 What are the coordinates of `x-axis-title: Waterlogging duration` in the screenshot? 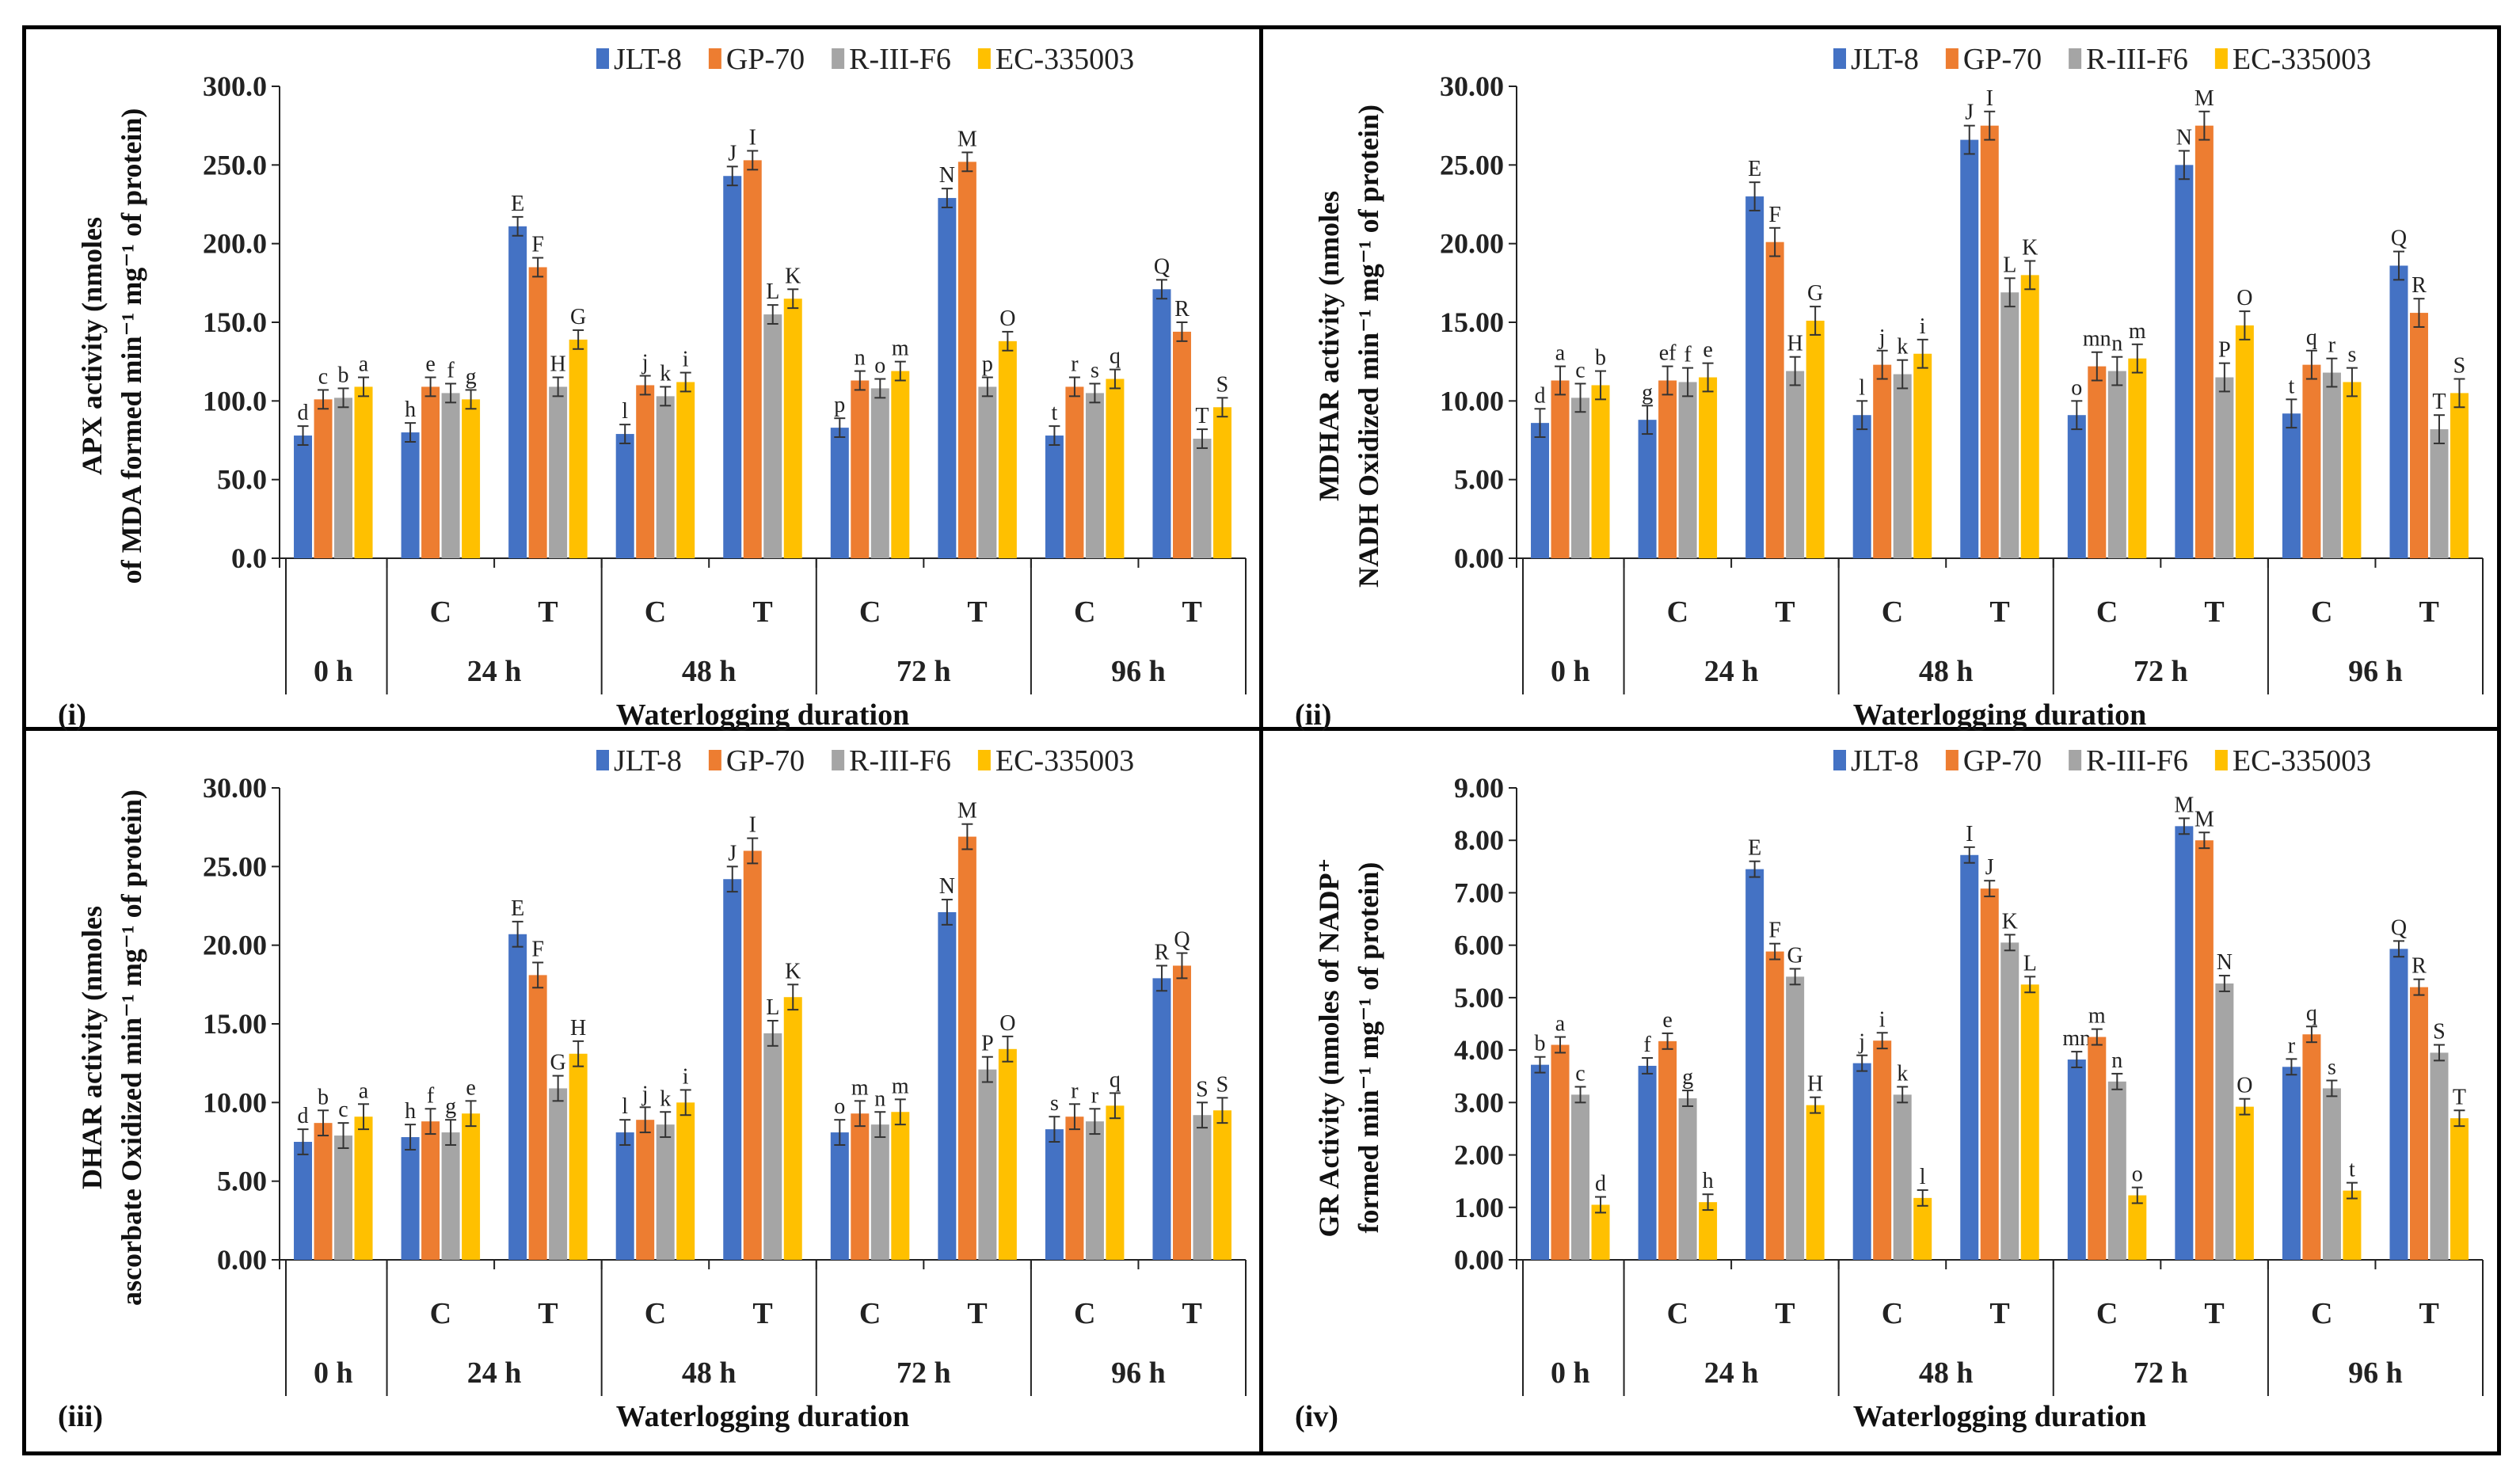 It's located at (763, 1416).